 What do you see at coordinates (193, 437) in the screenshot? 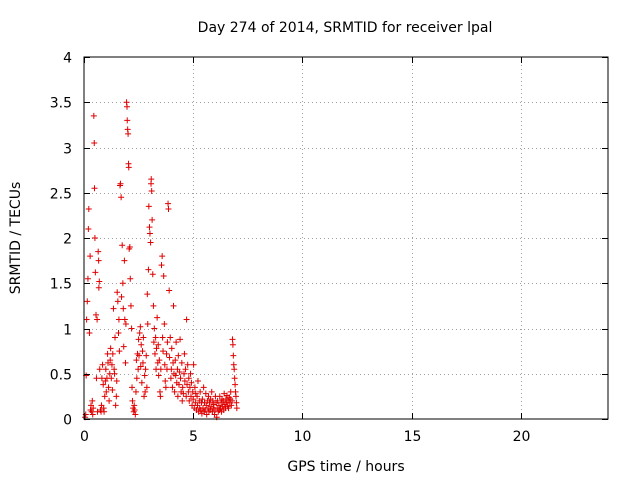
I see `x-tick-label: 5` at bounding box center [193, 437].